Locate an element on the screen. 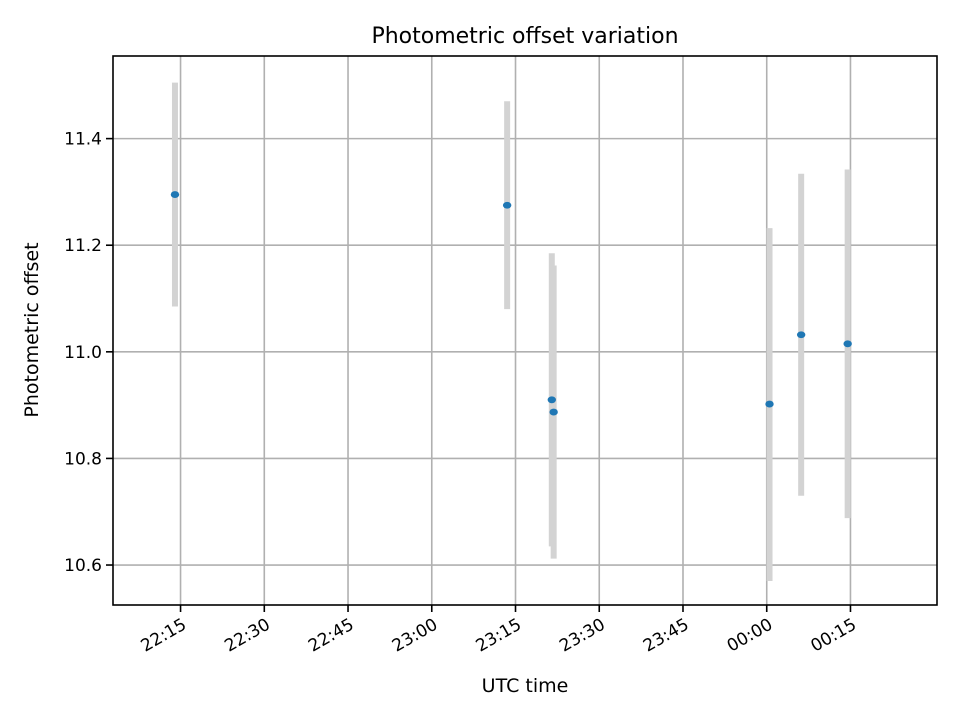 This screenshot has width=960, height=720. y-tick-label: 11.4 is located at coordinates (83, 140).